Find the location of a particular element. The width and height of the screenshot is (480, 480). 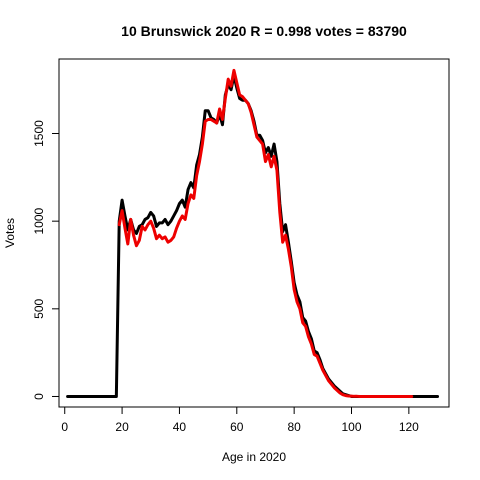

y-tick-label: 0 is located at coordinates (39, 396).